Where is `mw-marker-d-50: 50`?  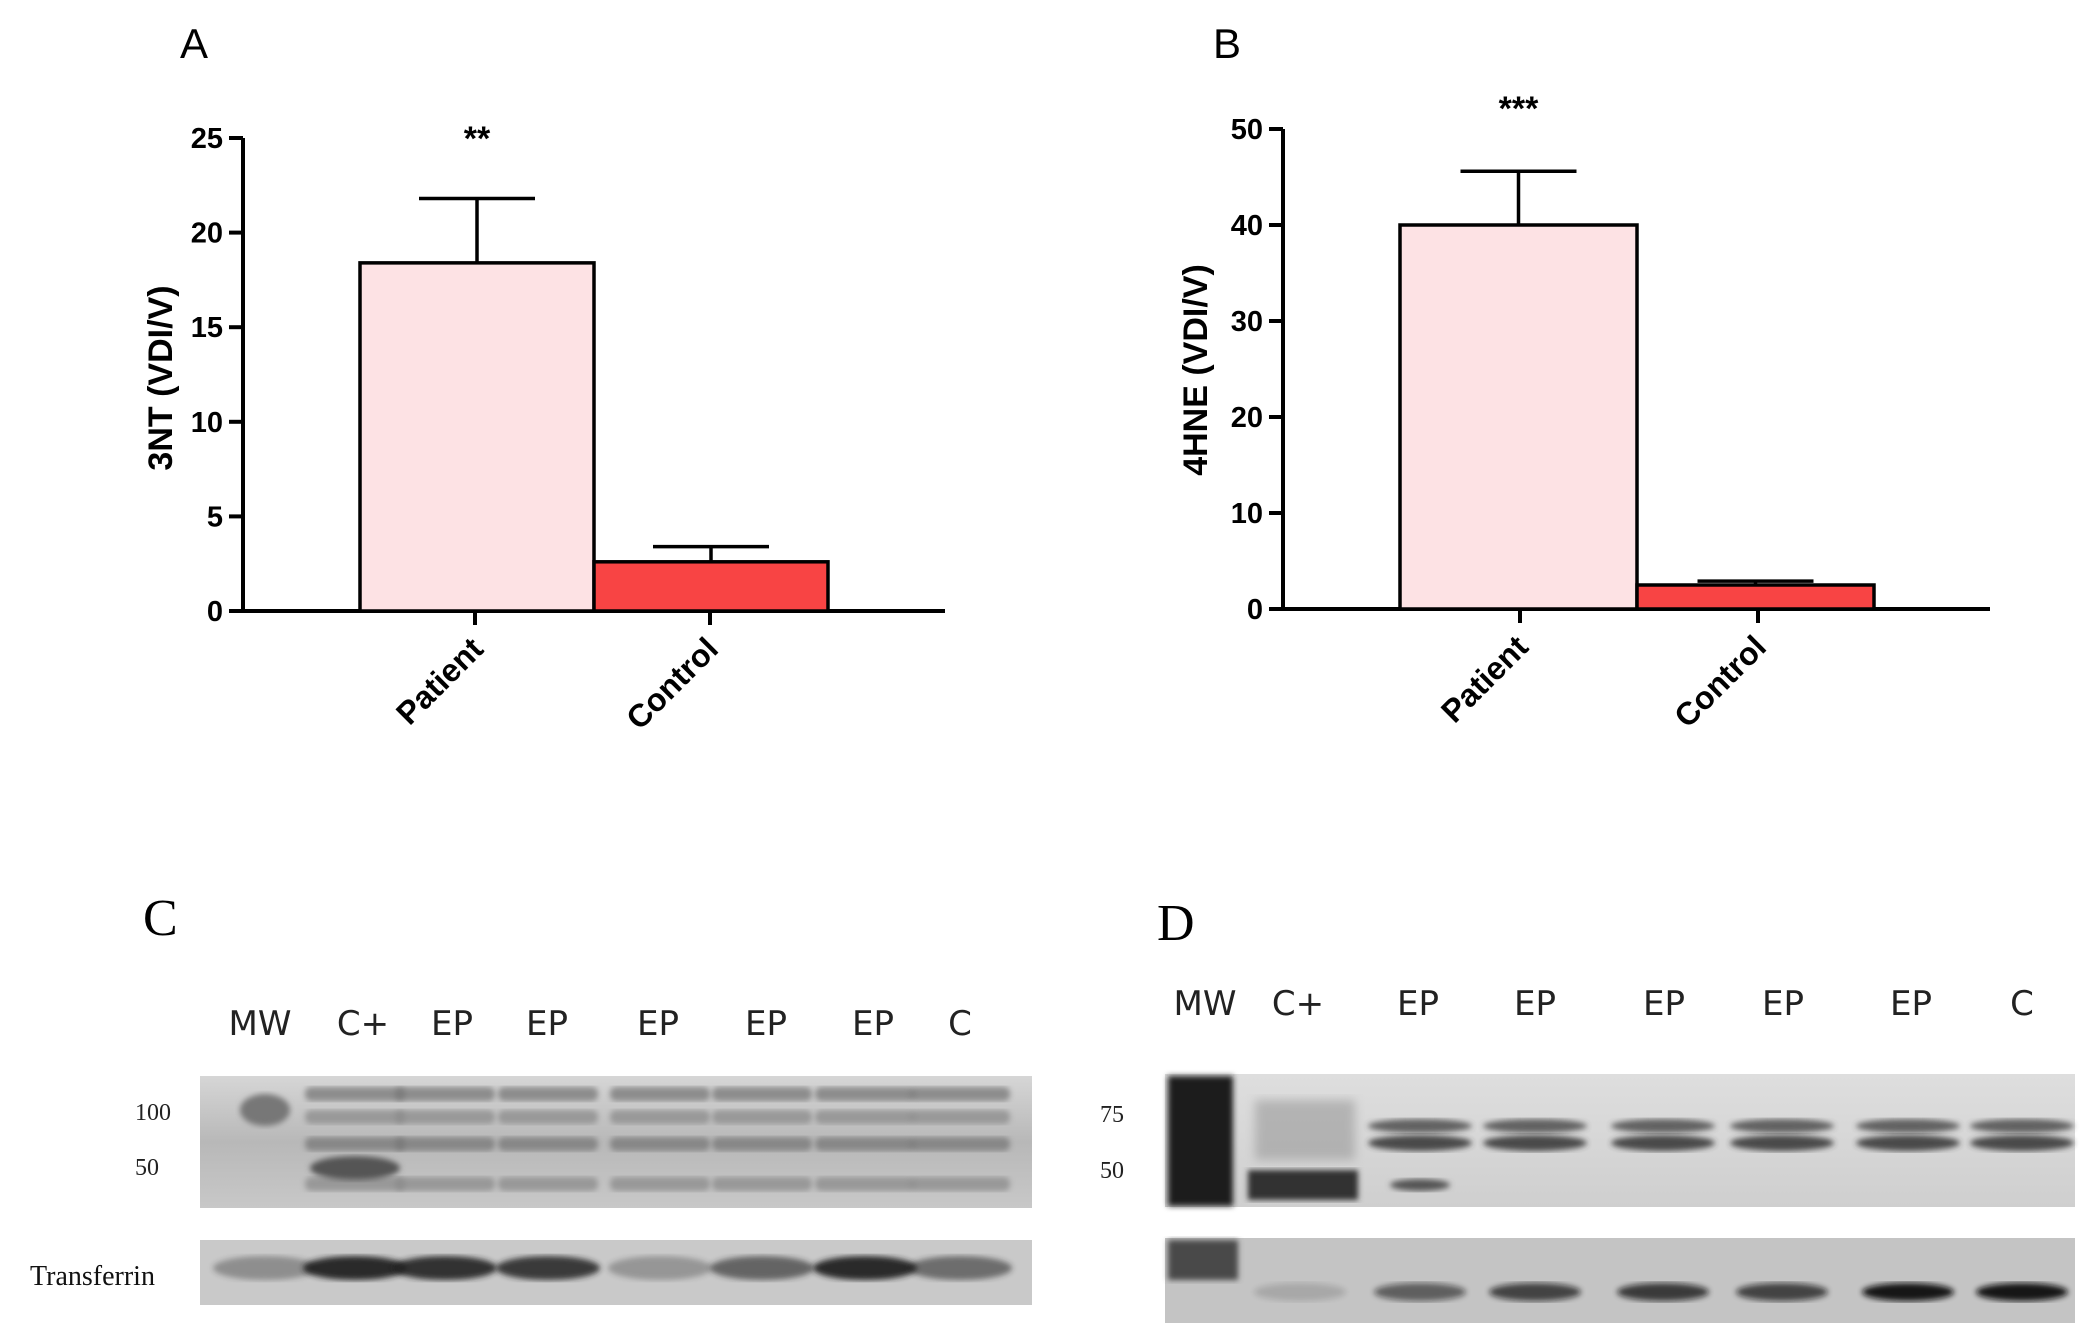 mw-marker-d-50: 50 is located at coordinates (1112, 1171).